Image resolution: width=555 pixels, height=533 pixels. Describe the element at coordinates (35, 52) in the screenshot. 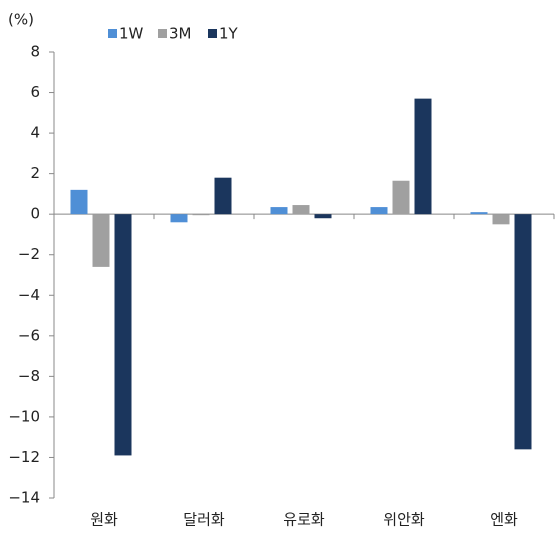

I see `y-tick-label: 8` at that location.